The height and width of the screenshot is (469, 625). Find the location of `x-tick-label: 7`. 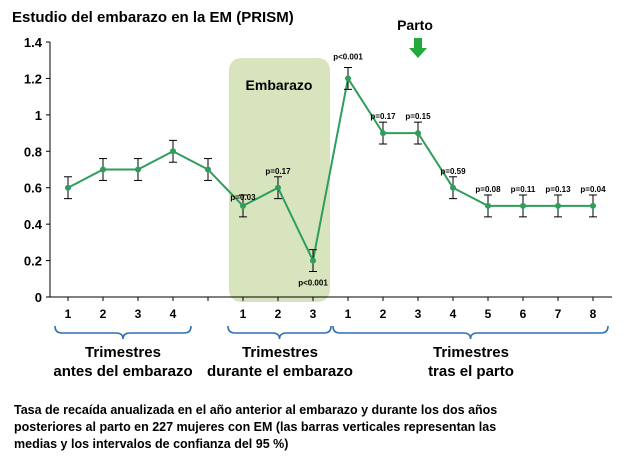

x-tick-label: 7 is located at coordinates (558, 314).